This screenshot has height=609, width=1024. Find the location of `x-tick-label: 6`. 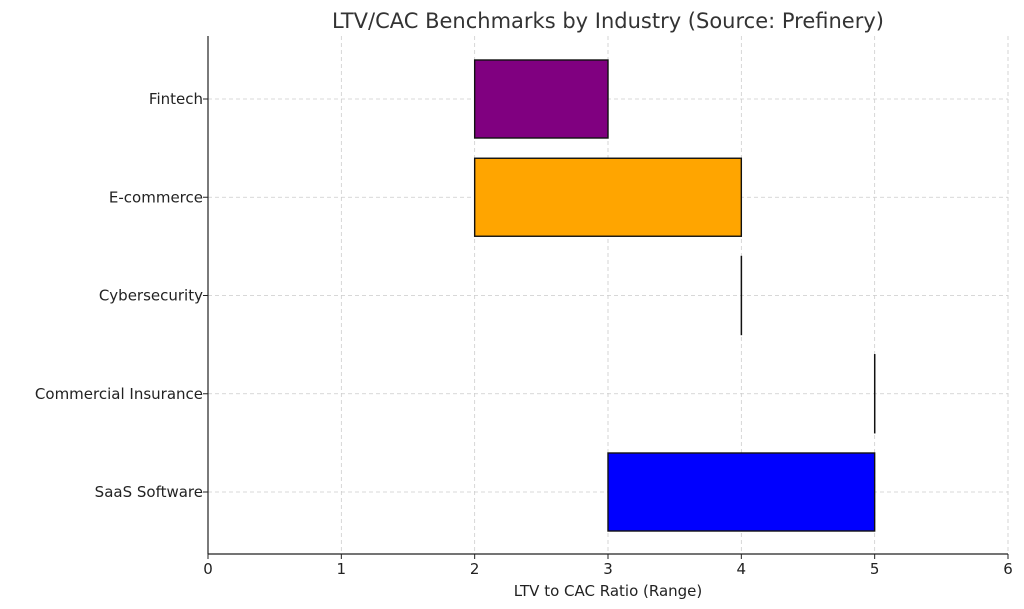

x-tick-label: 6 is located at coordinates (1008, 569).